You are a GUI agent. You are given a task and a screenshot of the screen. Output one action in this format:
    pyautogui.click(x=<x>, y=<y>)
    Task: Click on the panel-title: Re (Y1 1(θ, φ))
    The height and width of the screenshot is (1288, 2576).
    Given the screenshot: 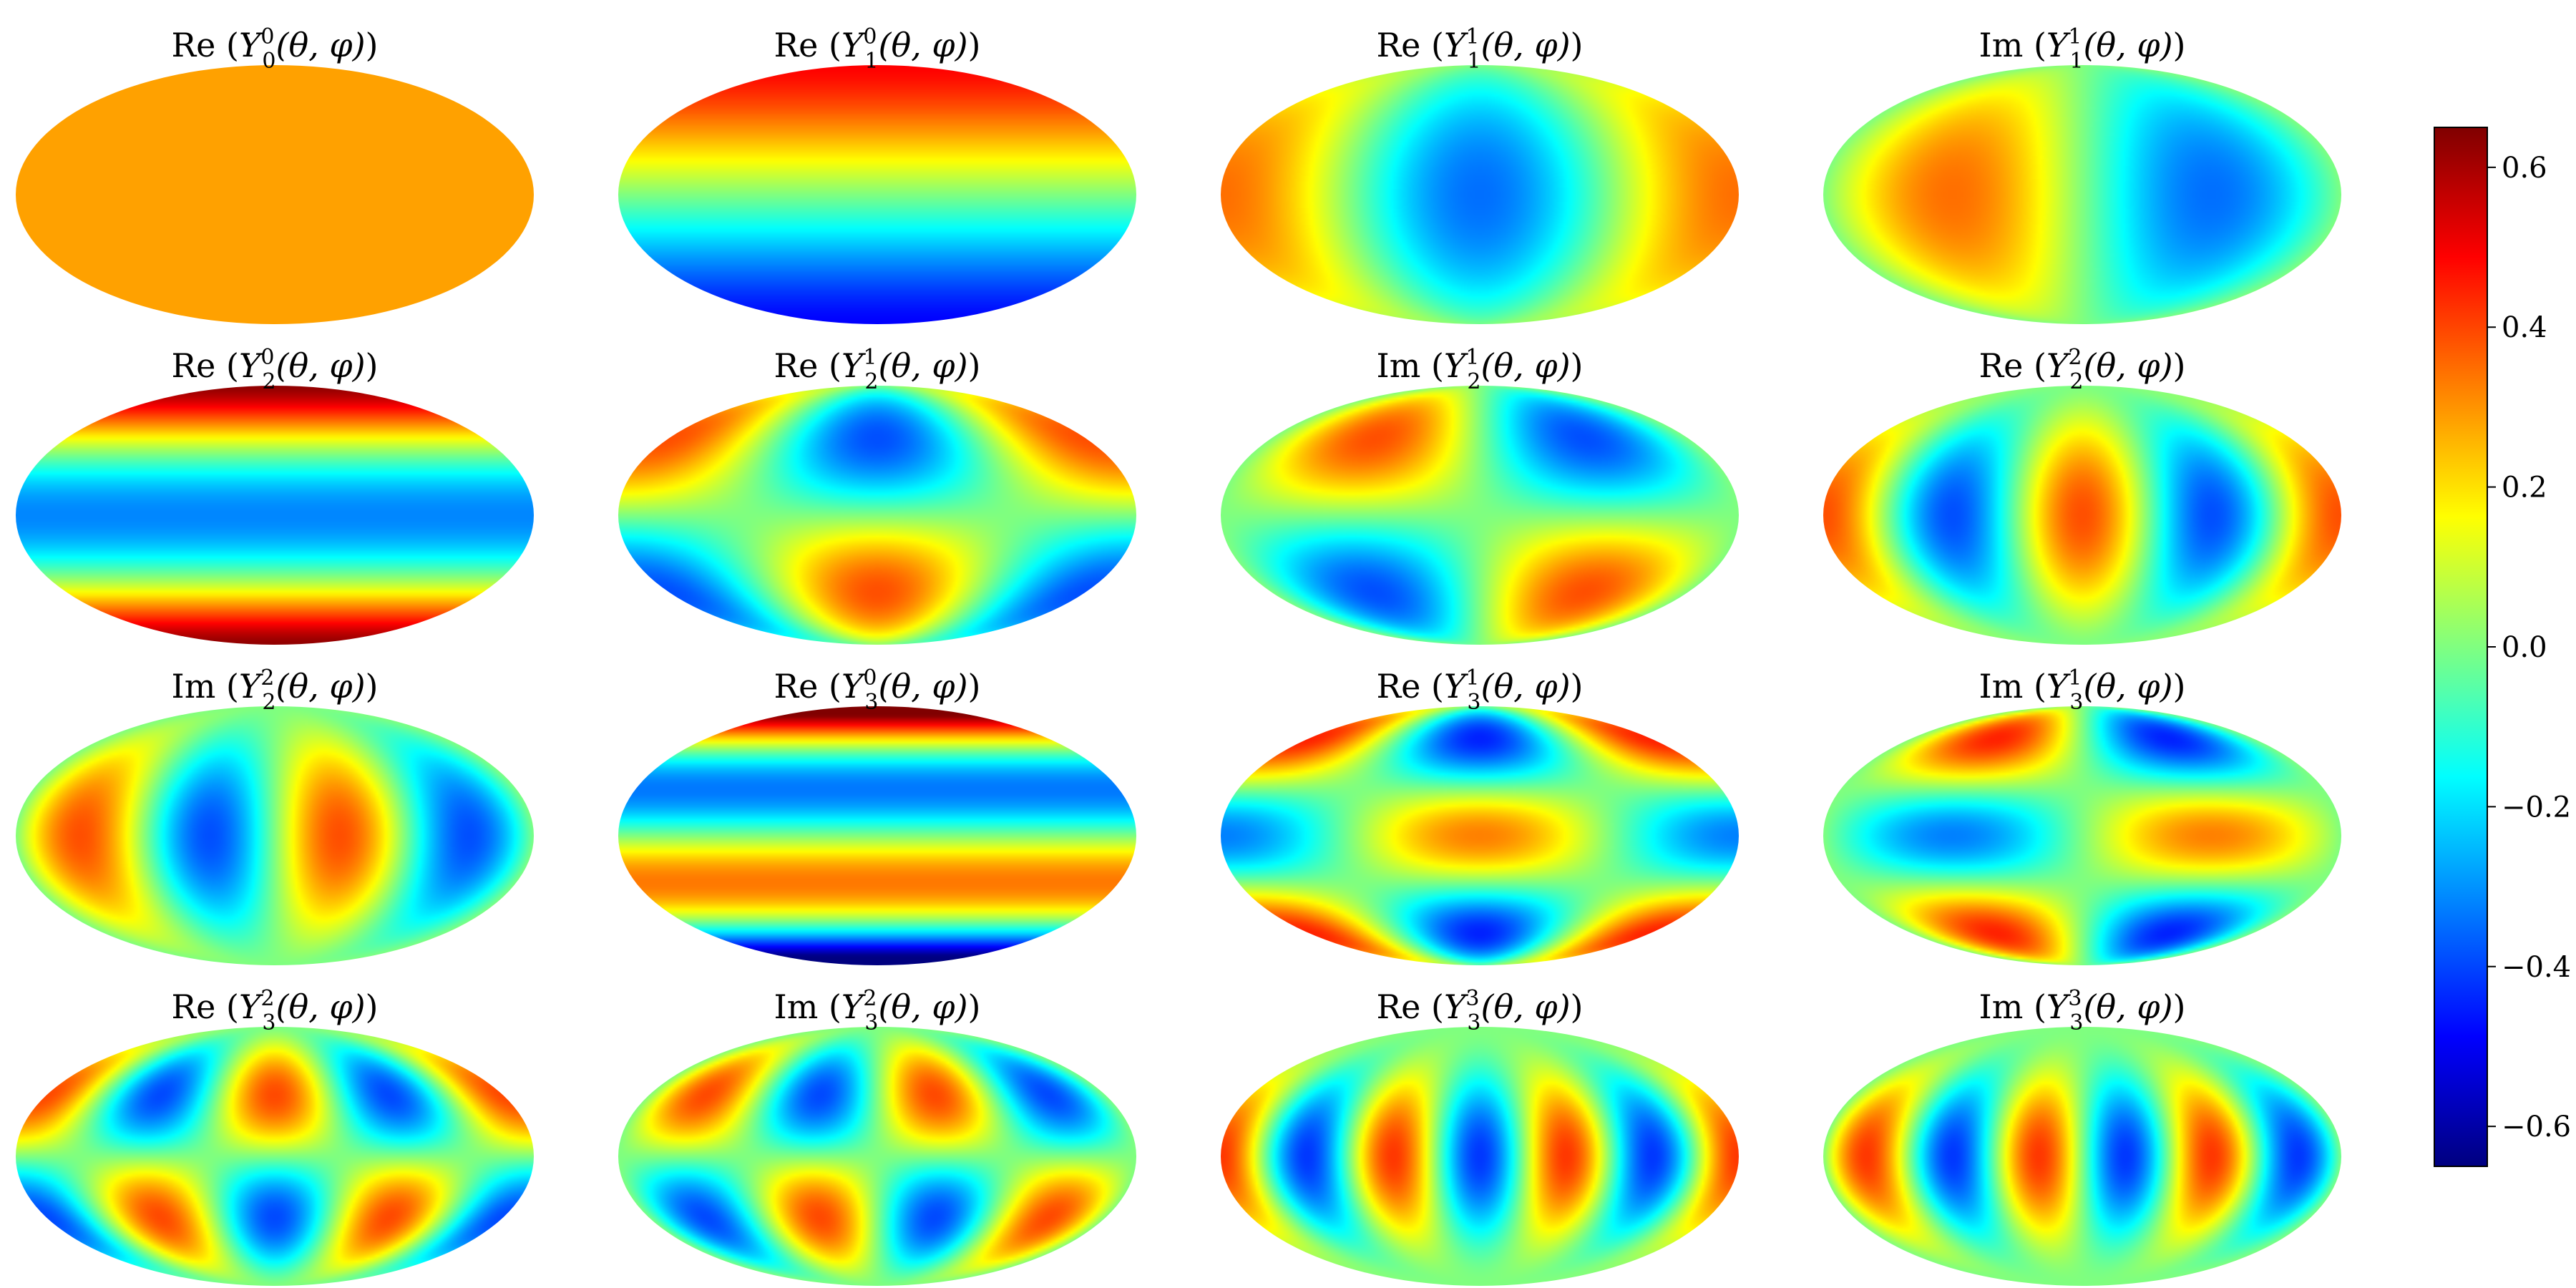 What is the action you would take?
    pyautogui.click(x=1480, y=49)
    